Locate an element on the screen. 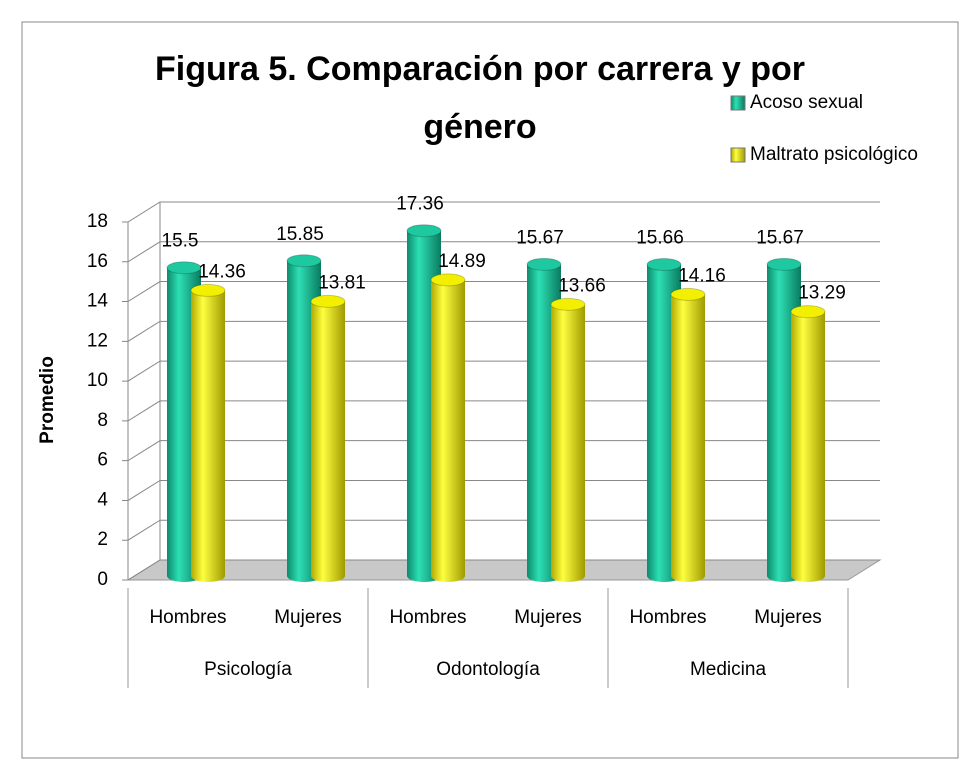 The width and height of the screenshot is (980, 780). legend-label: Maltrato psicológico is located at coordinates (834, 154).